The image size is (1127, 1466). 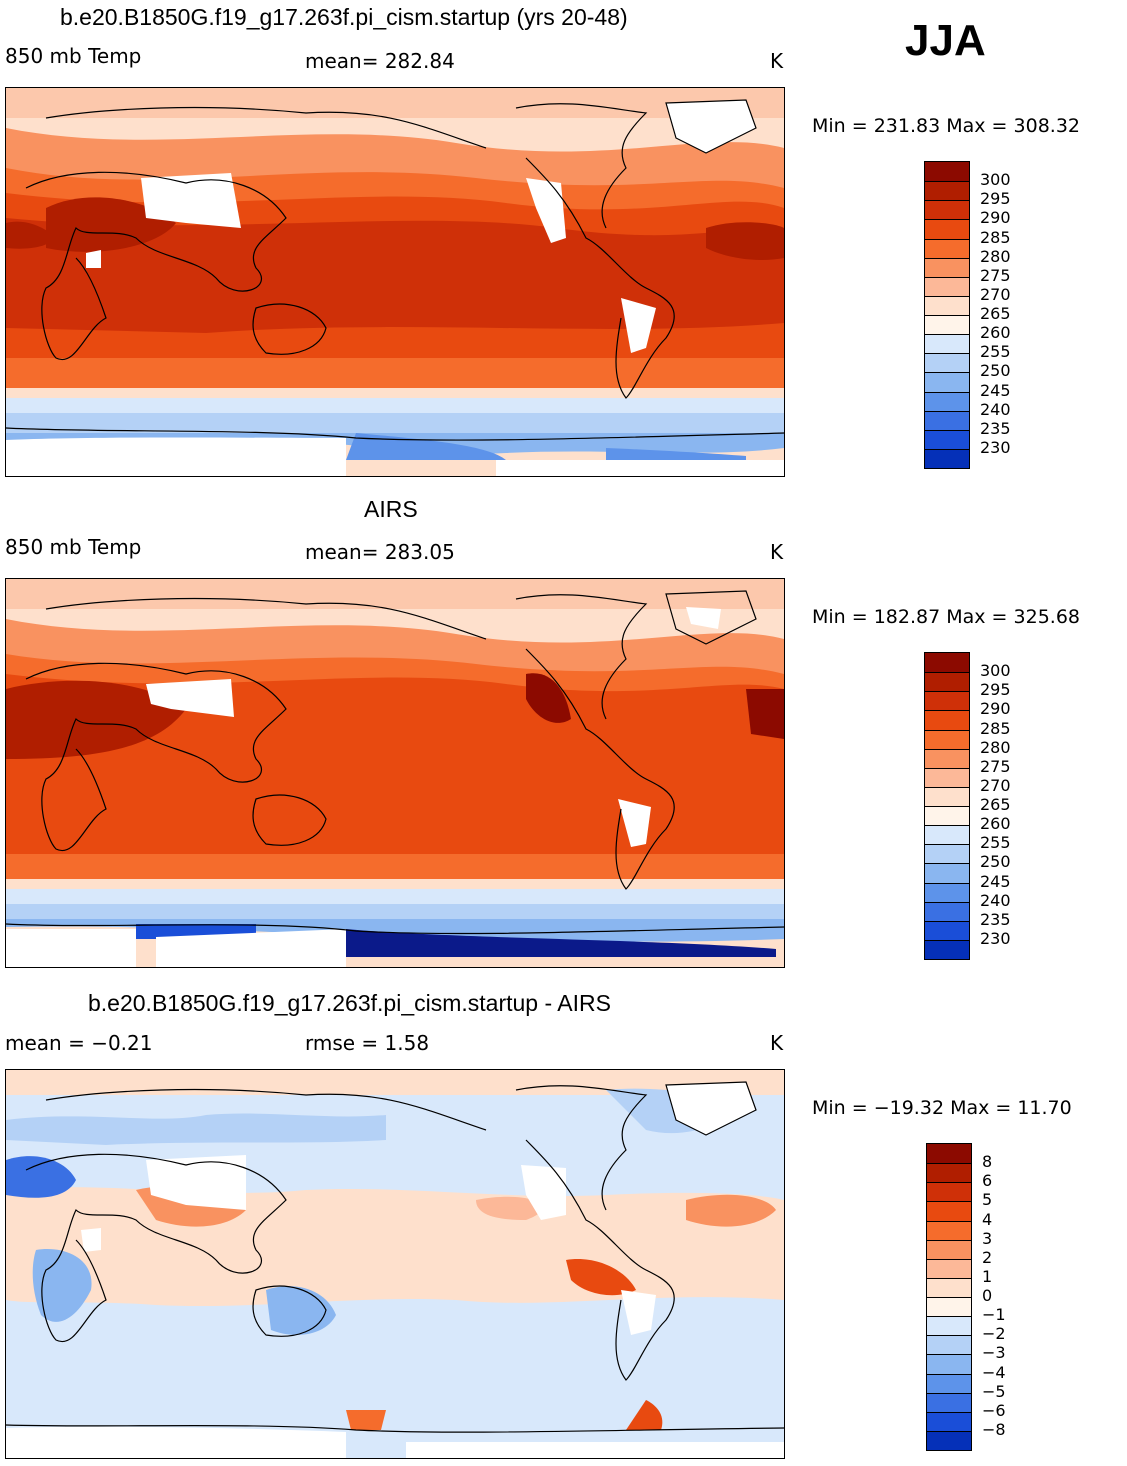 I want to click on panel2-variable: 850 mb Temp, so click(x=73, y=547).